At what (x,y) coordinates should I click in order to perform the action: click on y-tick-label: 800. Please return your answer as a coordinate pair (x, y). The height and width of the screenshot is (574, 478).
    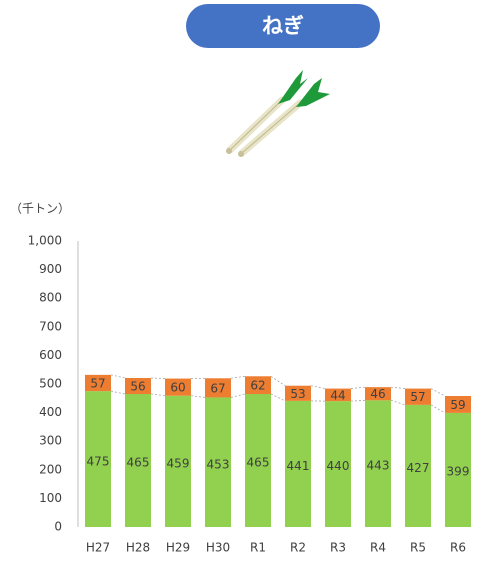
    Looking at the image, I should click on (50, 298).